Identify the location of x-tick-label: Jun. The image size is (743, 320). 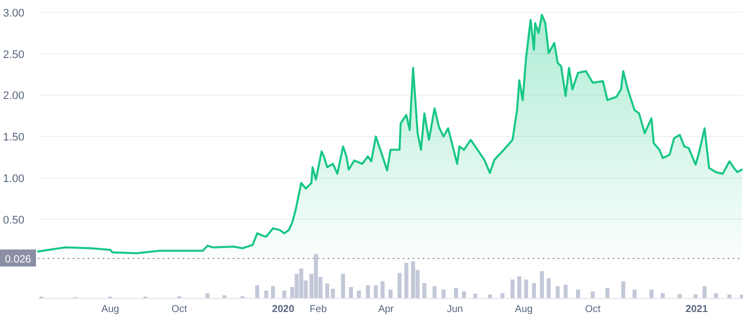
(454, 309).